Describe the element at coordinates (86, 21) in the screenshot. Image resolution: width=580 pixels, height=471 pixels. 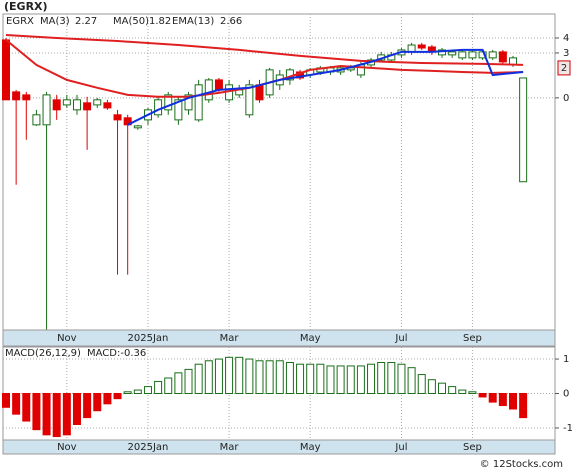
I see `legend-value: 2.27` at that location.